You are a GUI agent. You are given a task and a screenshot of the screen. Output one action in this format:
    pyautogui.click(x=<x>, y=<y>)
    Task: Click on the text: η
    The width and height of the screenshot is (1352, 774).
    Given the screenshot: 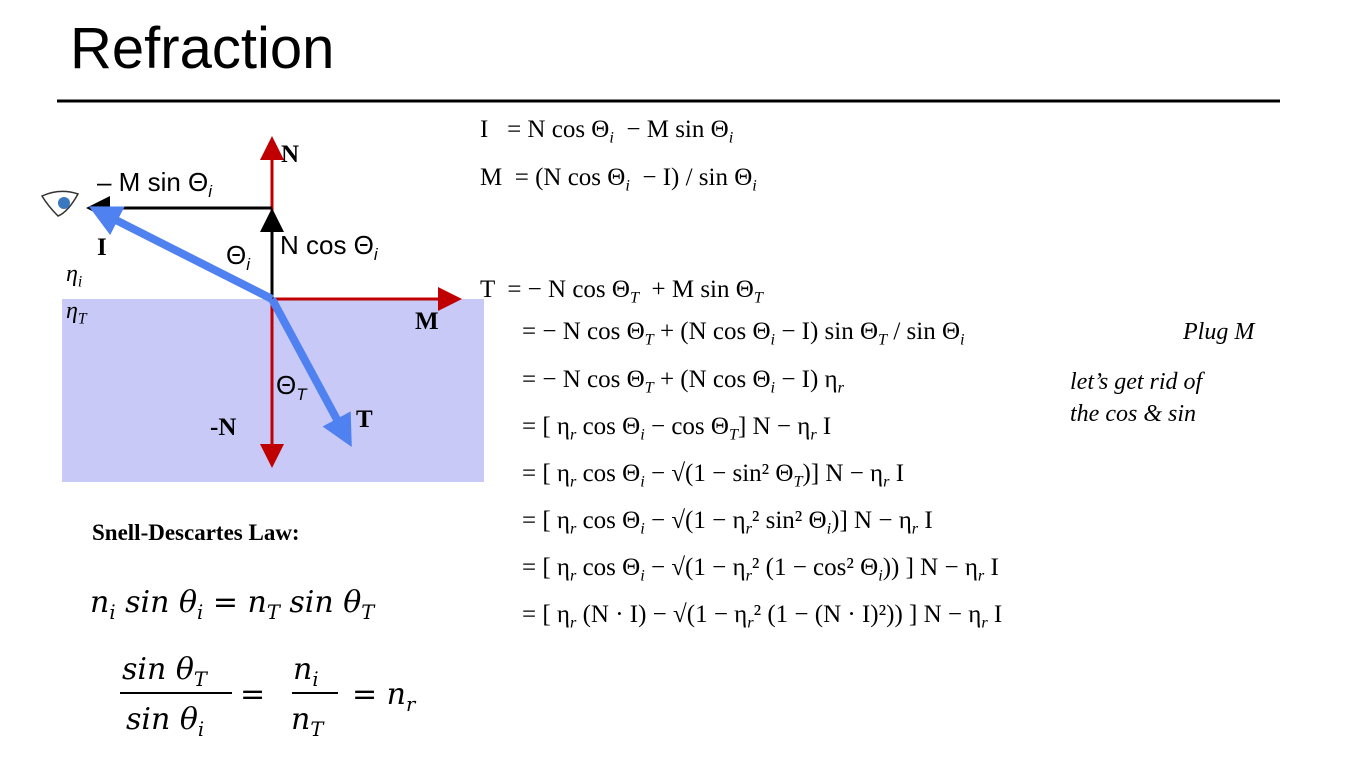 What is the action you would take?
    pyautogui.click(x=72, y=274)
    